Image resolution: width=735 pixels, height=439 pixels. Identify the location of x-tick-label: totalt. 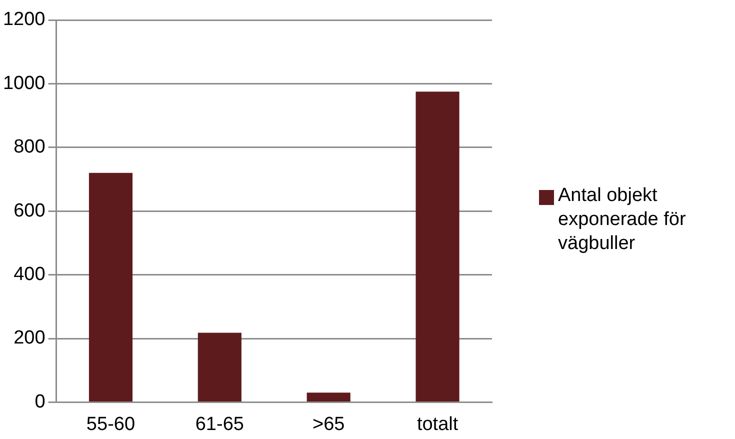
(437, 424).